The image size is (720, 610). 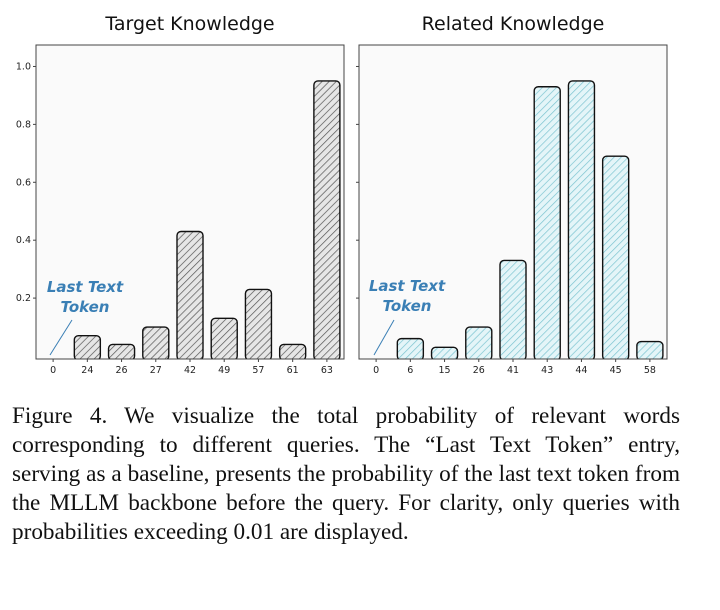 I want to click on x-tick-label: 45, so click(x=616, y=370).